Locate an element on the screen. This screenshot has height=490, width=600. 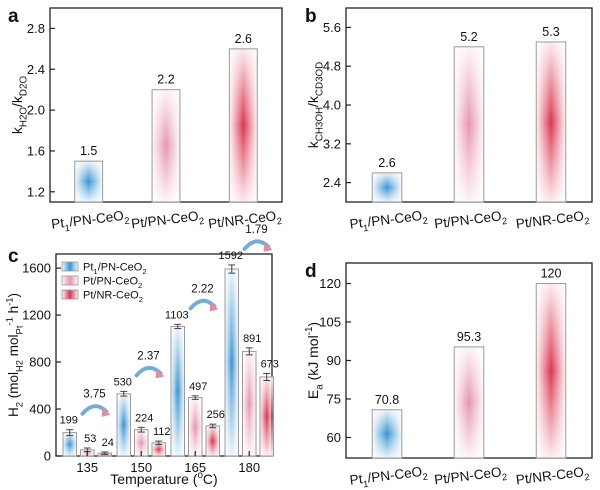
panel-a-ytick-label: 1.2 is located at coordinates (36, 191).